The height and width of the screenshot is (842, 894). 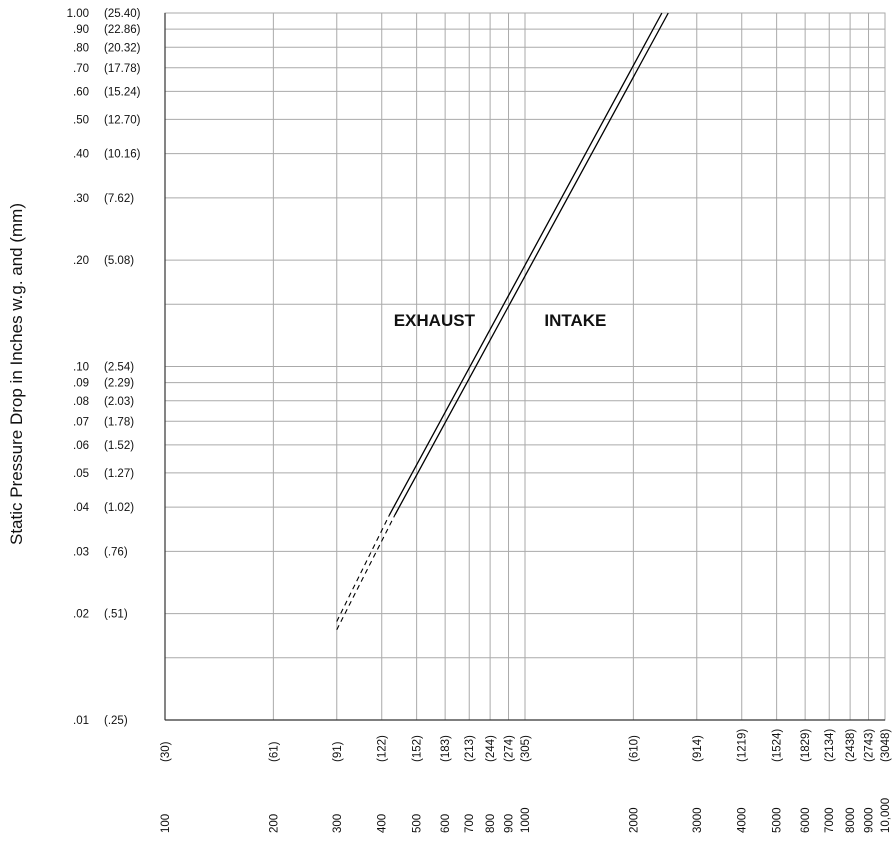 I want to click on x-tick-label: 600, so click(x=446, y=823).